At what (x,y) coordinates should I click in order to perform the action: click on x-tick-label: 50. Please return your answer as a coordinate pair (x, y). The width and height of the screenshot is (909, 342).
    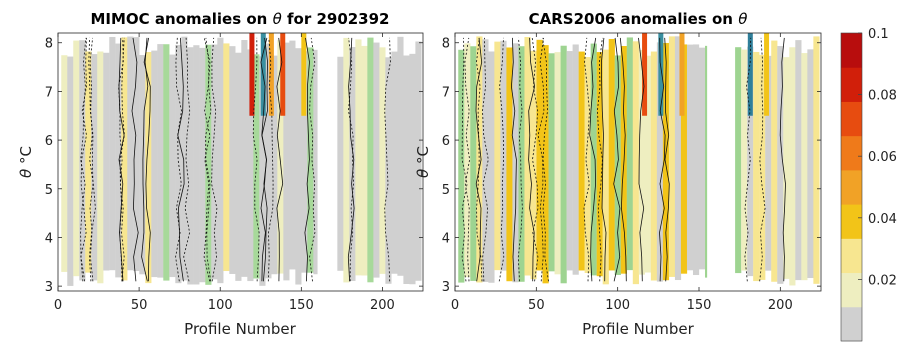
    Looking at the image, I should click on (139, 305).